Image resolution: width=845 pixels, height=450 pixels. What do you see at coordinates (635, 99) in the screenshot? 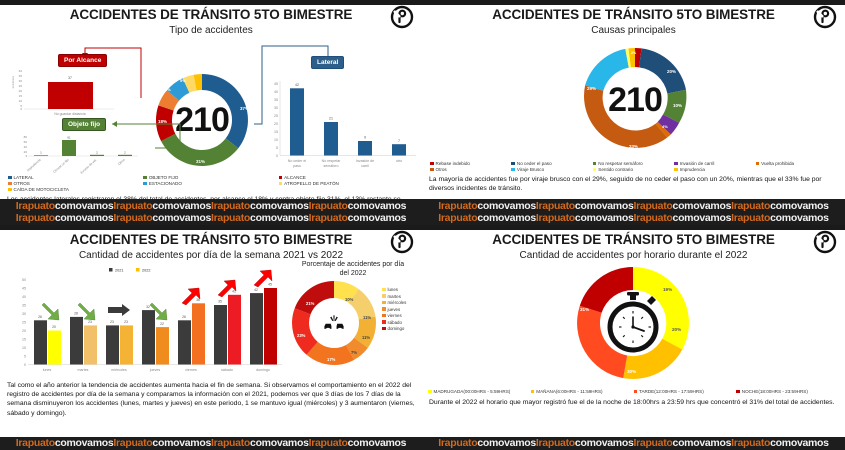
I see `donut-center-total: 210` at bounding box center [635, 99].